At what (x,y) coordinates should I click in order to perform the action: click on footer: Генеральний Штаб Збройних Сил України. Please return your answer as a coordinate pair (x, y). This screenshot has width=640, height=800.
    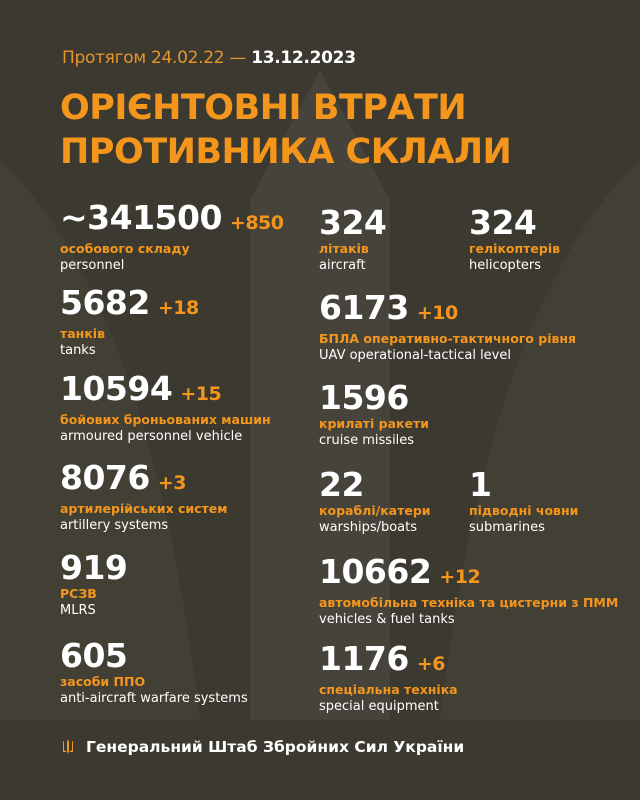
    Looking at the image, I should click on (263, 747).